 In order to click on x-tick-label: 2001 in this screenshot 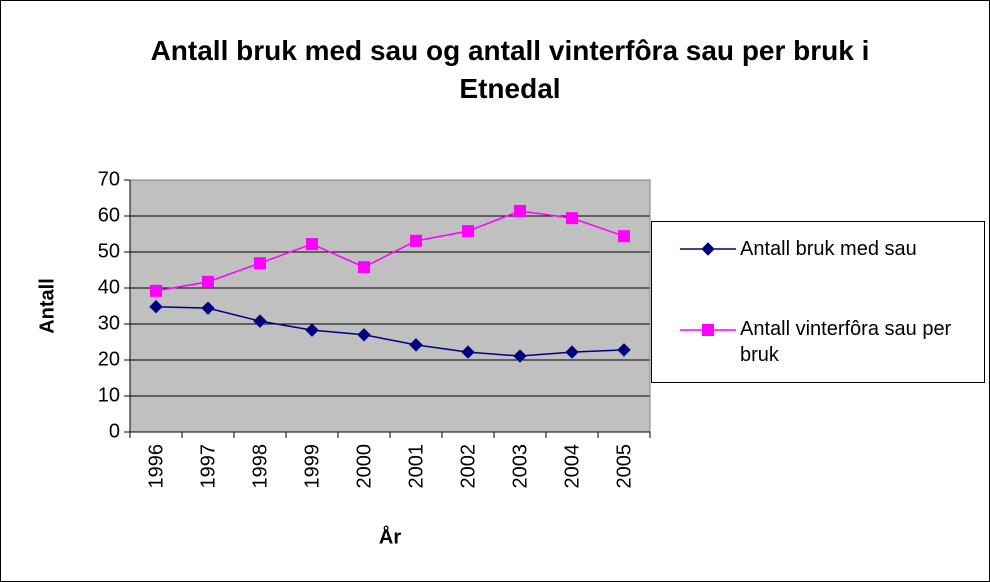, I will do `click(416, 466)`.